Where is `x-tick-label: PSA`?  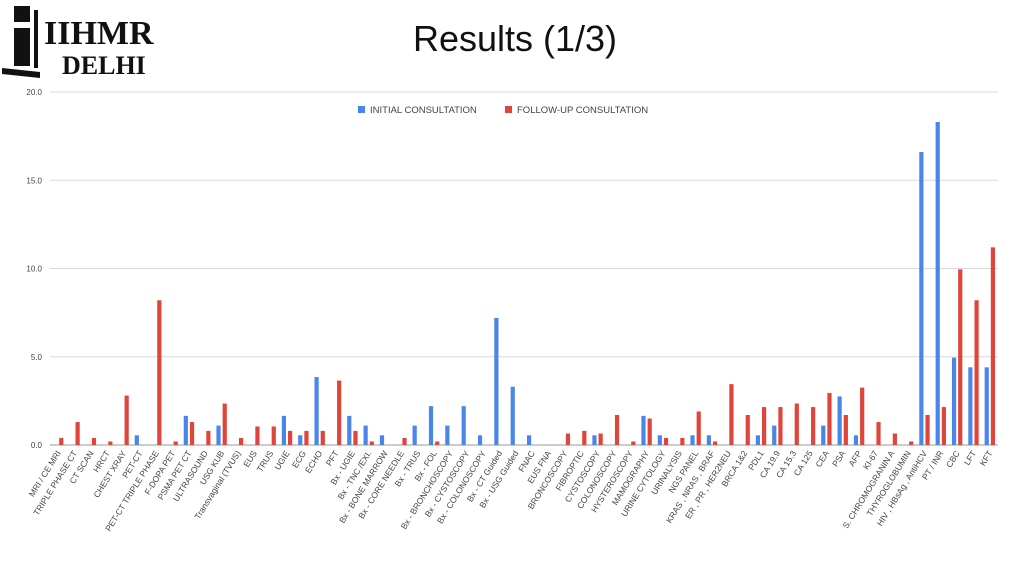 x-tick-label: PSA is located at coordinates (839, 458).